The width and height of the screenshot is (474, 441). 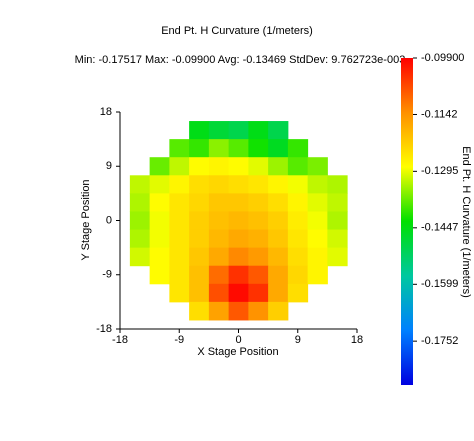 I want to click on y-tick-label: -18, so click(x=104, y=329).